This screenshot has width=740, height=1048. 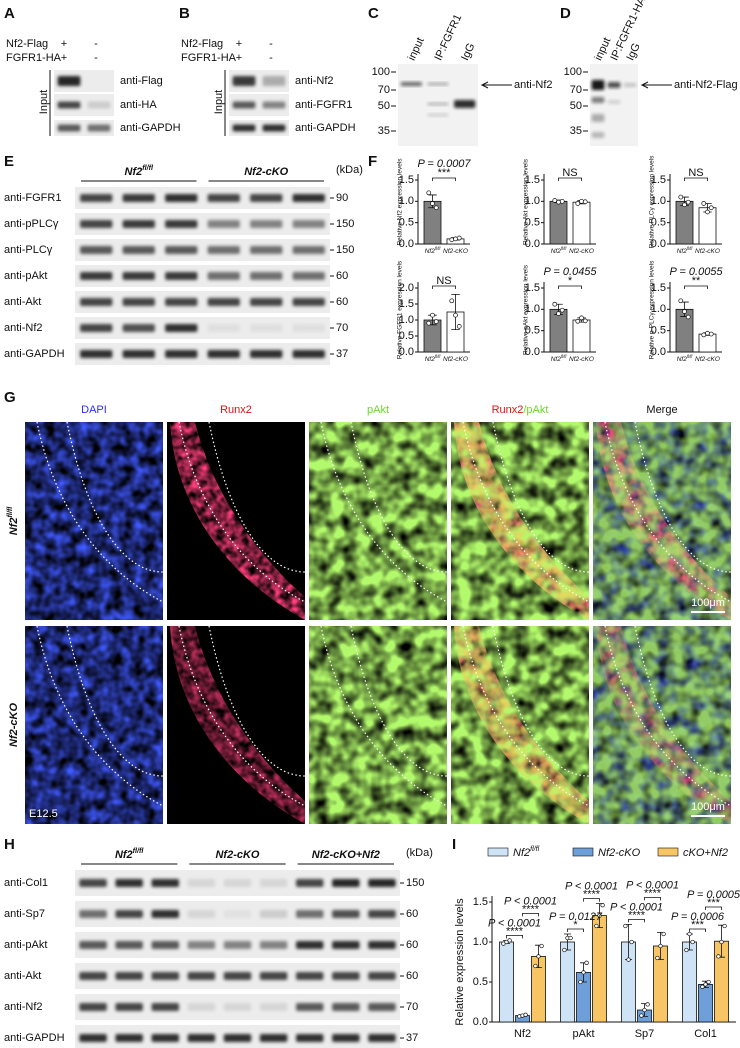 What do you see at coordinates (698, 925) in the screenshot?
I see `significance-stars: ***` at bounding box center [698, 925].